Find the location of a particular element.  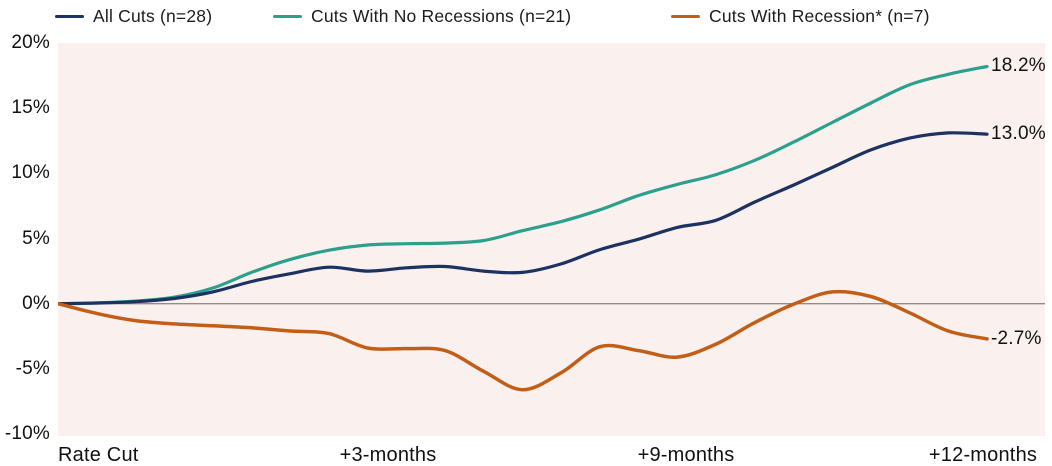

x-tick-3-months: +3-months is located at coordinates (388, 455).